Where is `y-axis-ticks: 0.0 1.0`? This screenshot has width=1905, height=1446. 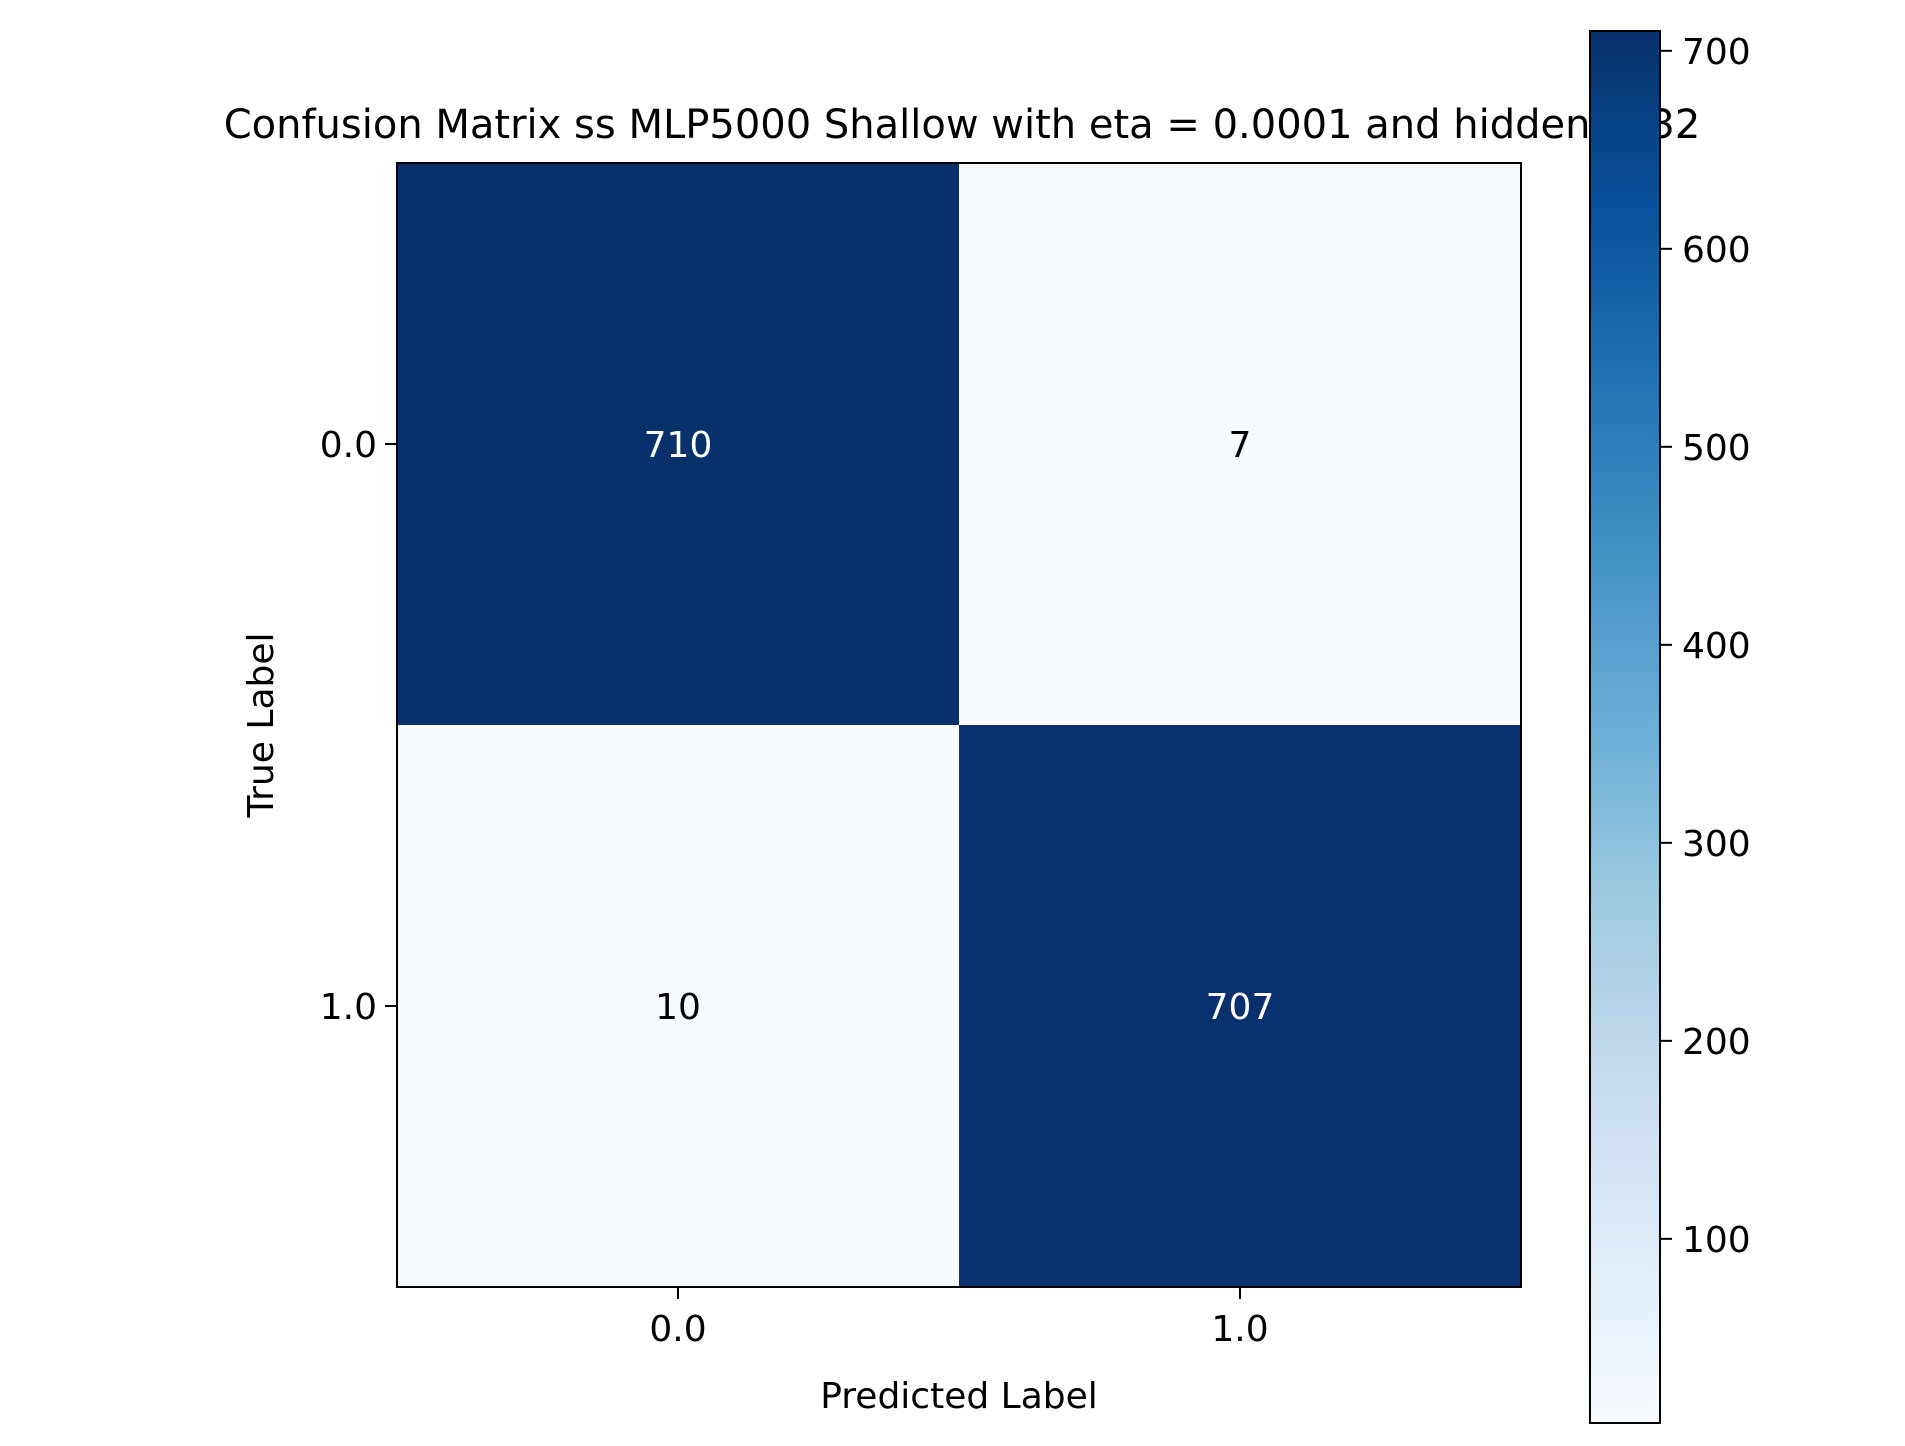 y-axis-ticks: 0.0 1.0 is located at coordinates (358, 726).